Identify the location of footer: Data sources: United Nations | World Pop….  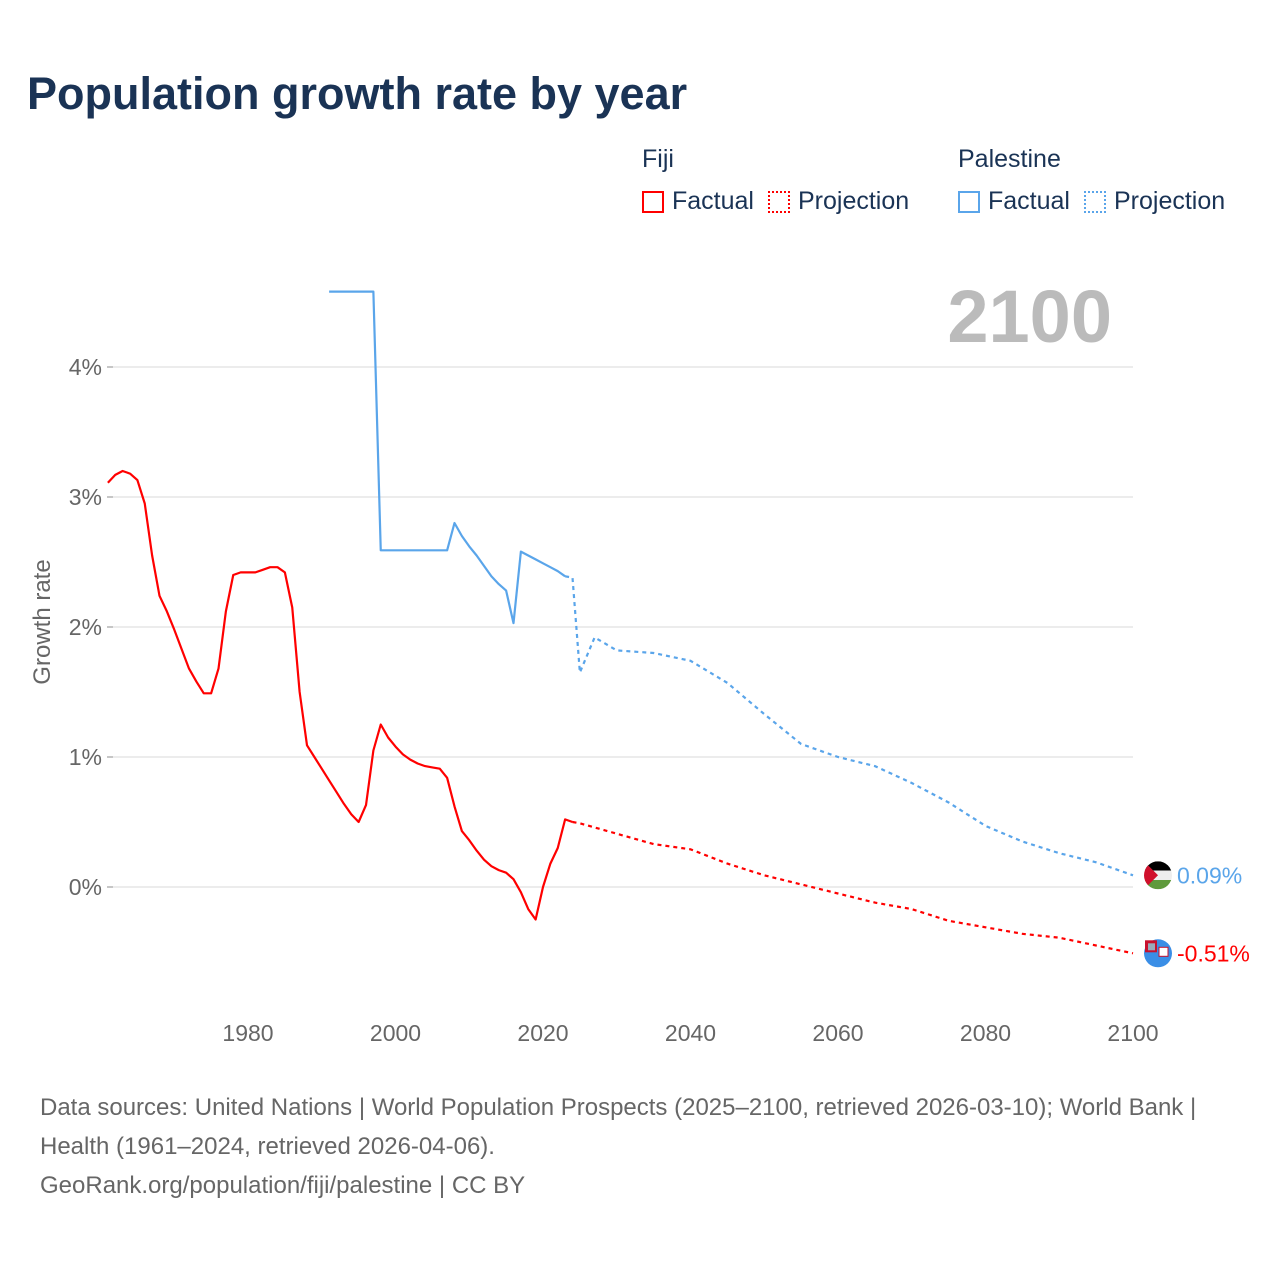
(640, 1146).